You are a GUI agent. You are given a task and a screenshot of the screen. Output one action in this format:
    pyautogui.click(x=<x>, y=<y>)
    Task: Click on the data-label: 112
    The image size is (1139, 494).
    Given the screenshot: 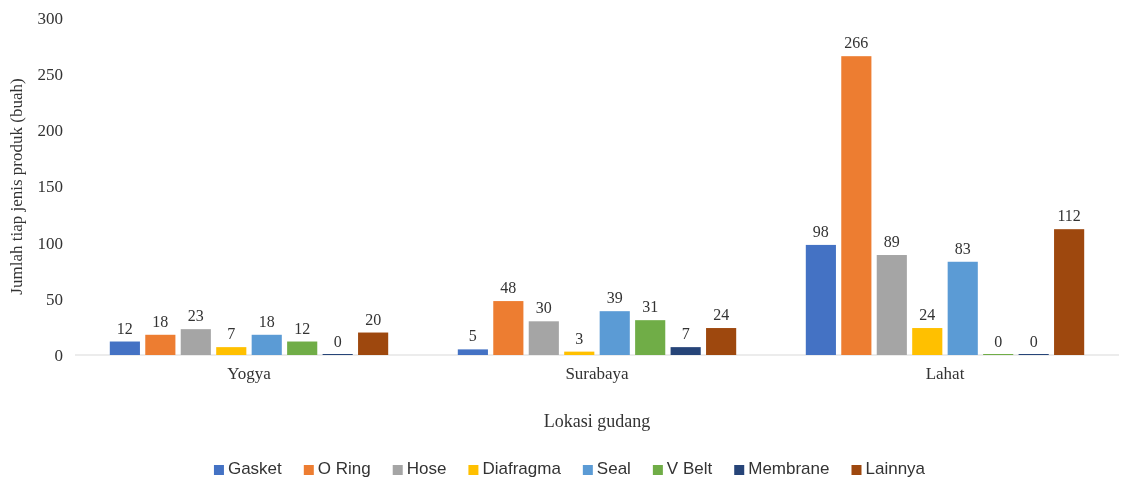 What is the action you would take?
    pyautogui.click(x=1069, y=216)
    